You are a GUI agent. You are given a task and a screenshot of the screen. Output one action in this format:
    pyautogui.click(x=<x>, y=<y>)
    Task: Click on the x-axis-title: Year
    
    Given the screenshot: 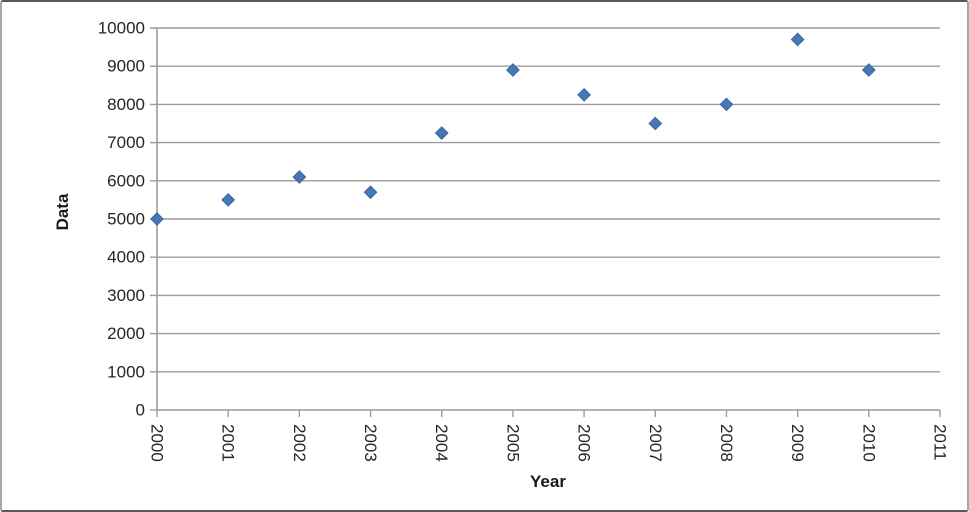 What is the action you would take?
    pyautogui.click(x=548, y=481)
    